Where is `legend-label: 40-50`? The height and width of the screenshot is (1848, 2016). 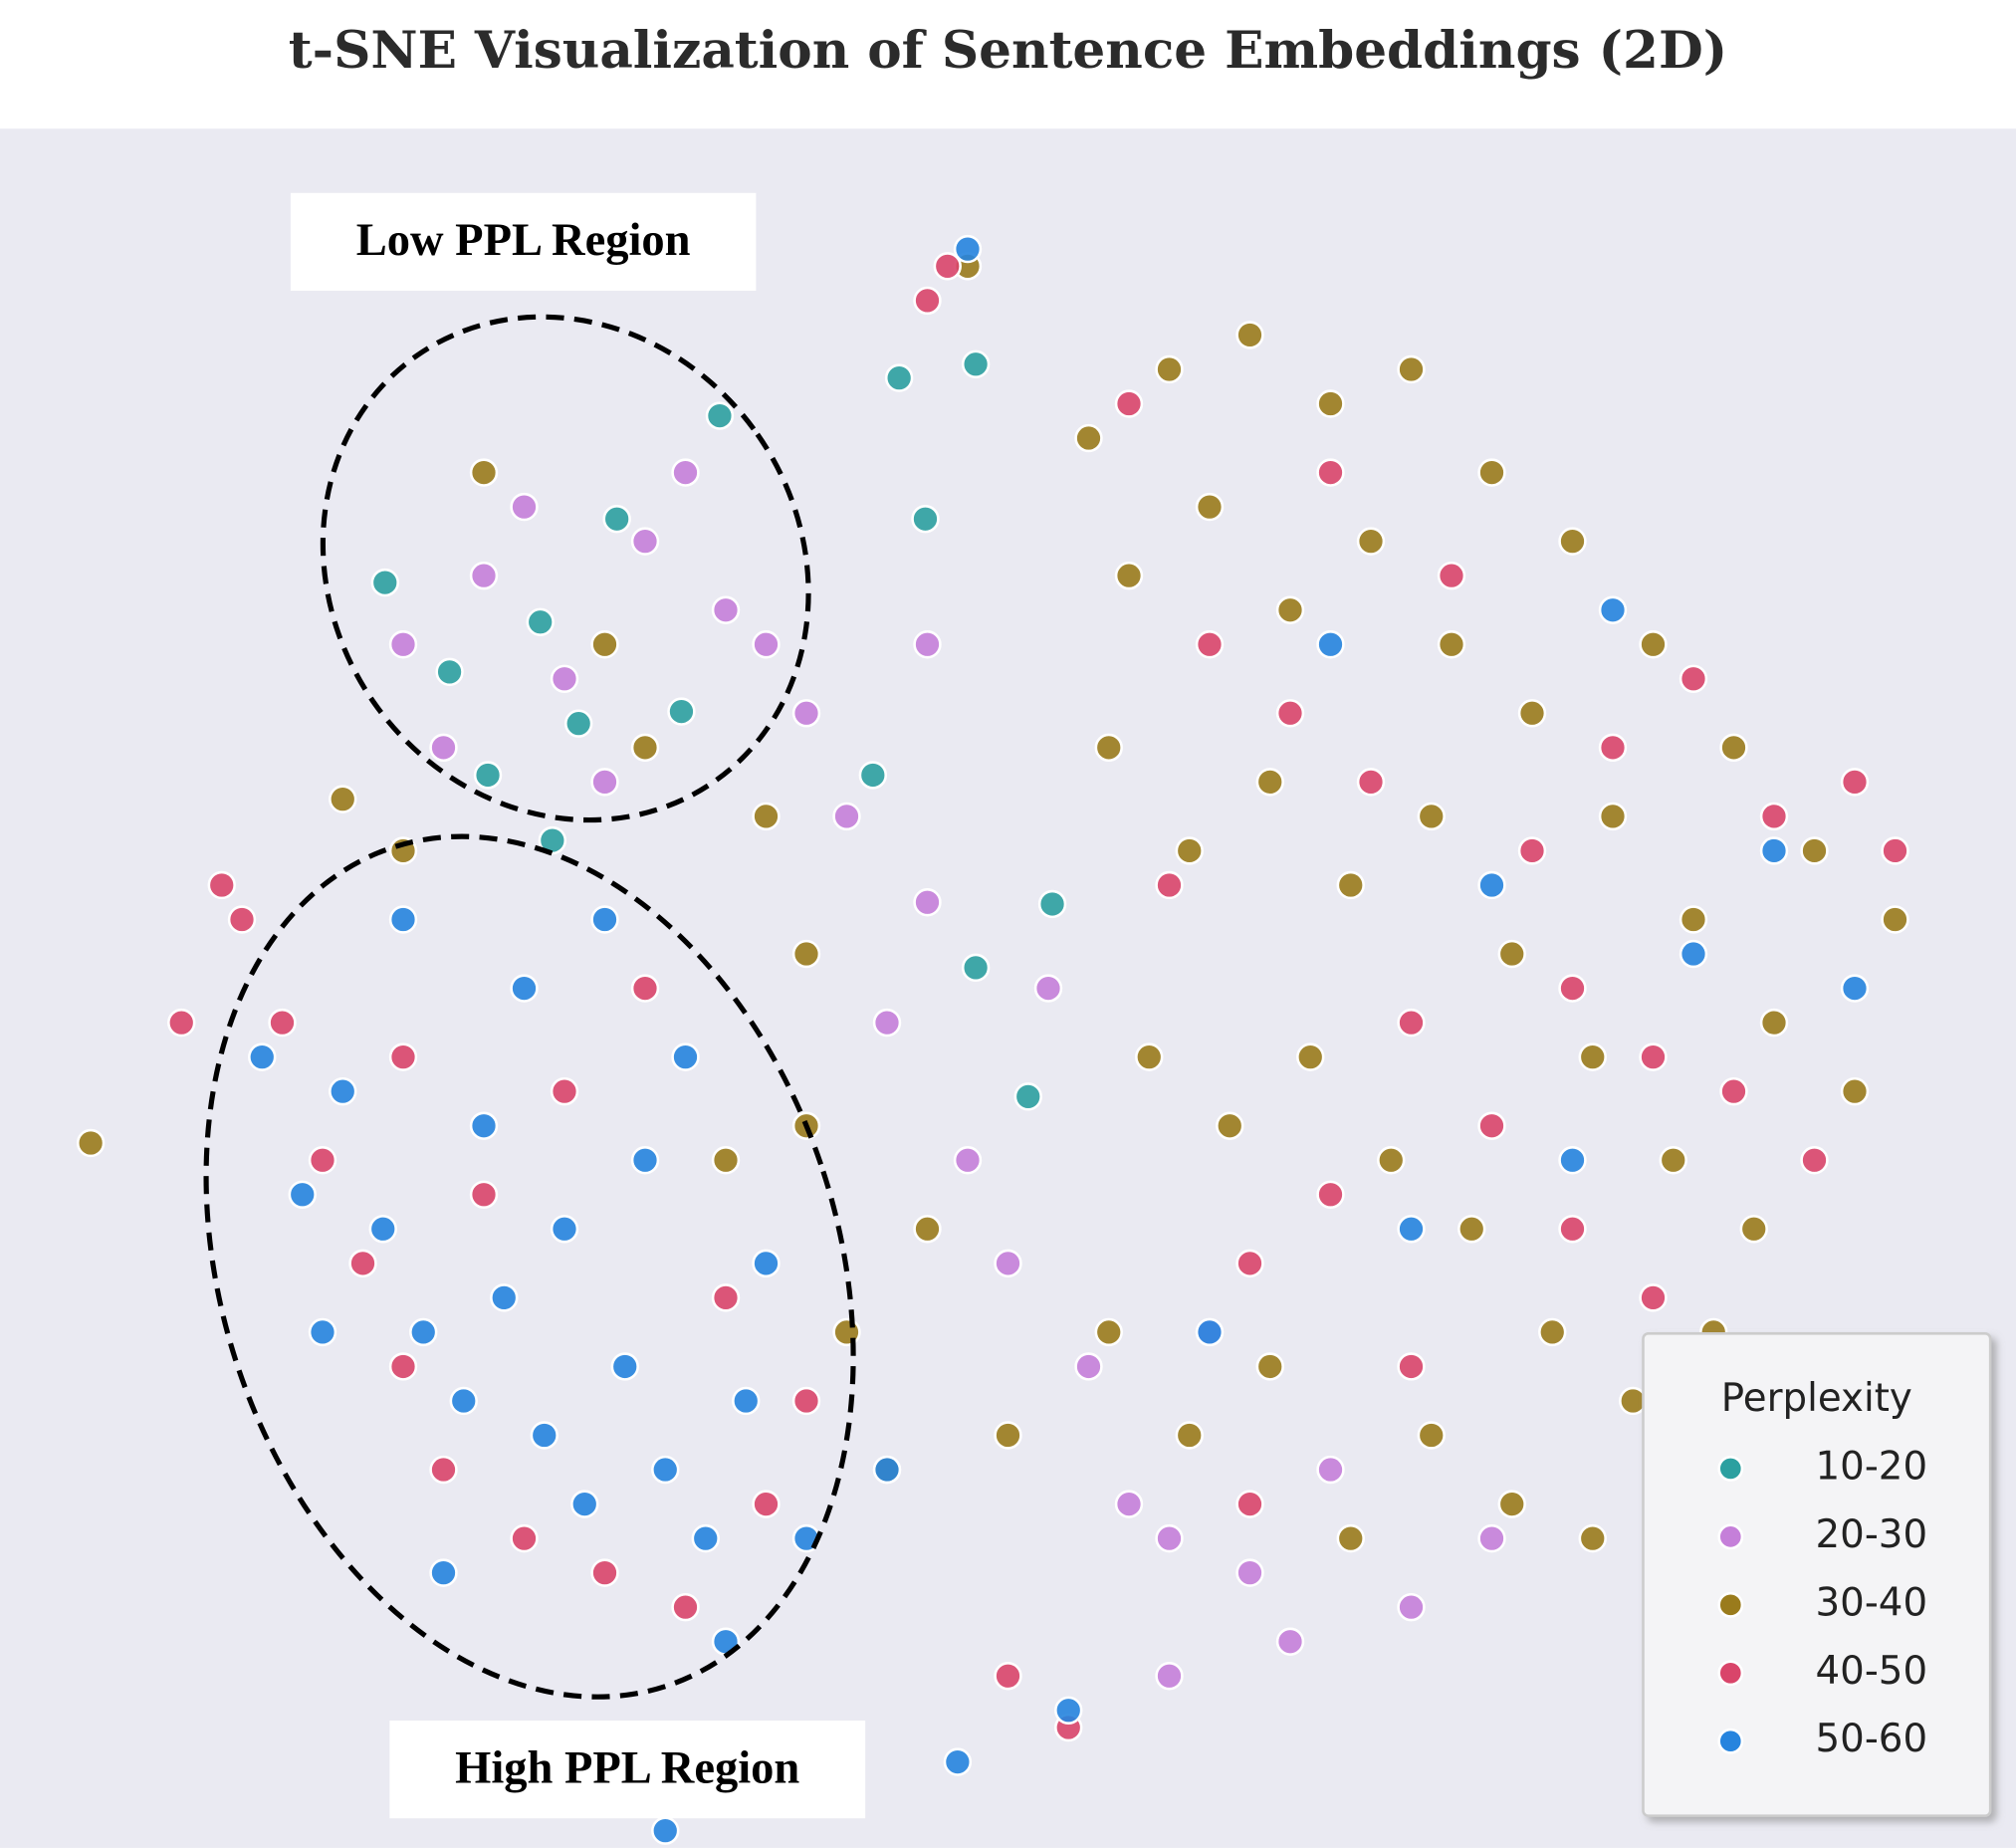 legend-label: 40-50 is located at coordinates (1872, 1671).